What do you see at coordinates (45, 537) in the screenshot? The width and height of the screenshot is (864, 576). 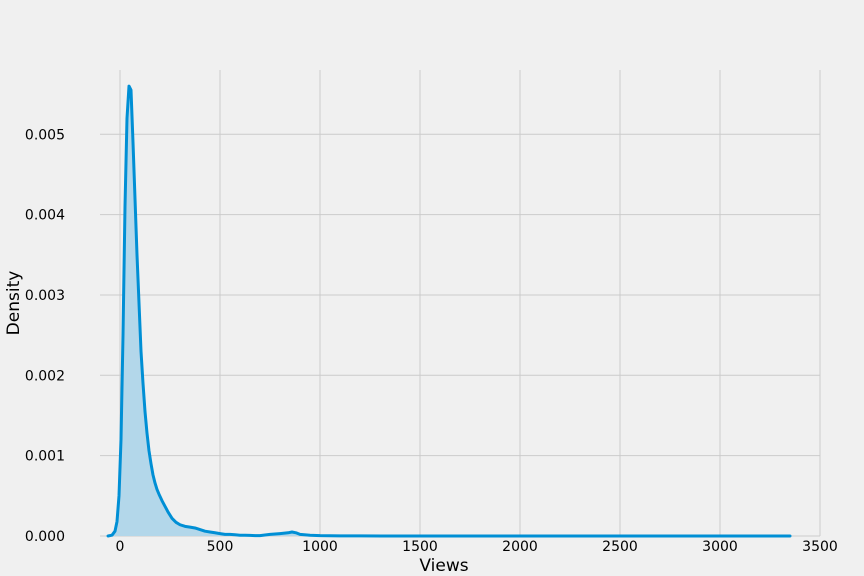 I see `y-tick-label: 0.000` at bounding box center [45, 537].